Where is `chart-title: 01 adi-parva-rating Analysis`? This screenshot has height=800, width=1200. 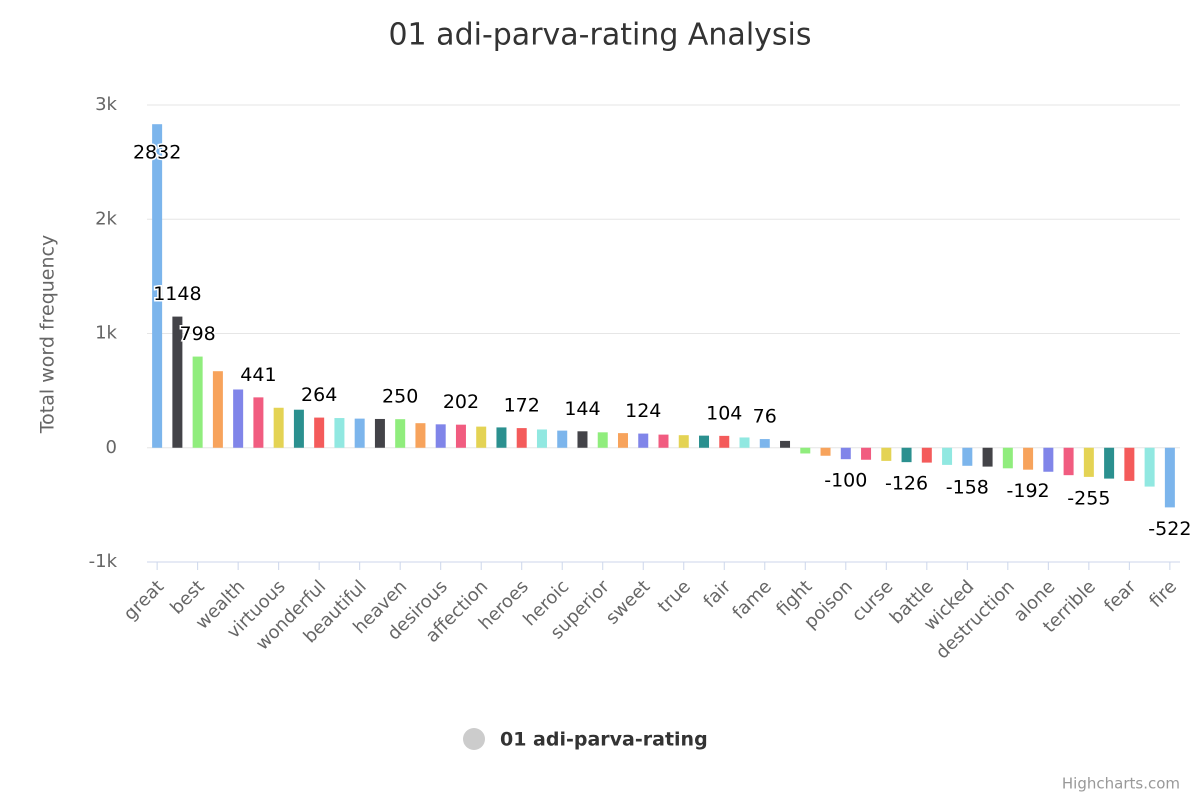
chart-title: 01 adi-parva-rating Analysis is located at coordinates (599, 35).